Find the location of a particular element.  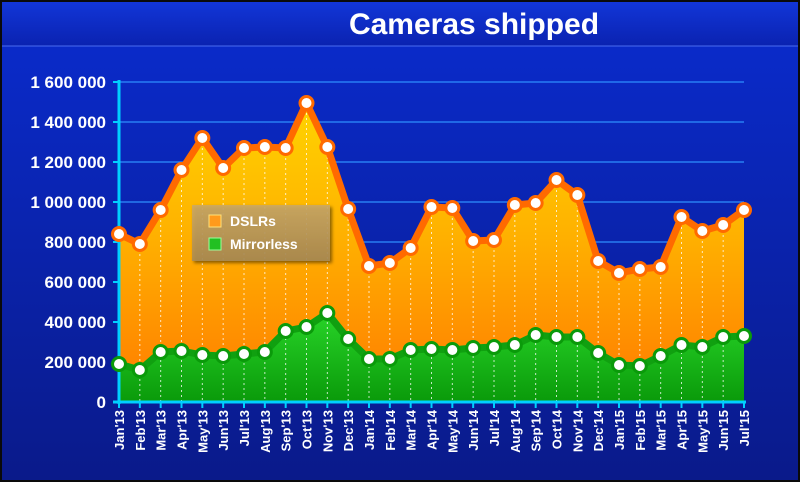

x-tick-label: Sep'13 is located at coordinates (286, 430).